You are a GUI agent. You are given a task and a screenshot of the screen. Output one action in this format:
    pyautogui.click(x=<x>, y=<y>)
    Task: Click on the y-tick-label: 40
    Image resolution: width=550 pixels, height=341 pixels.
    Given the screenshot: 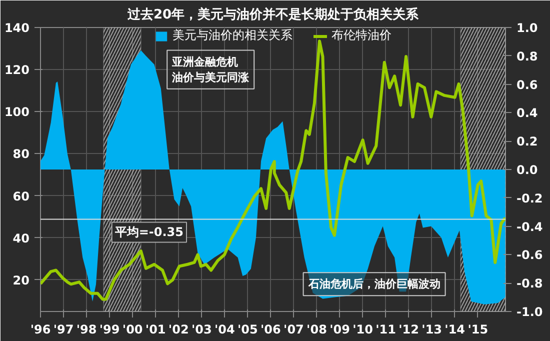 What is the action you would take?
    pyautogui.click(x=21, y=238)
    